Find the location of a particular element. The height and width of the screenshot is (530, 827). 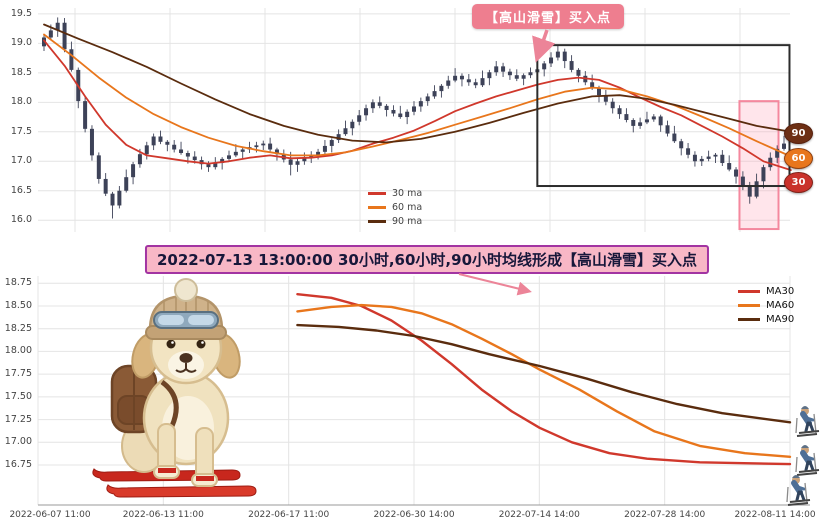

dog-mouth is located at coordinates (186, 368).